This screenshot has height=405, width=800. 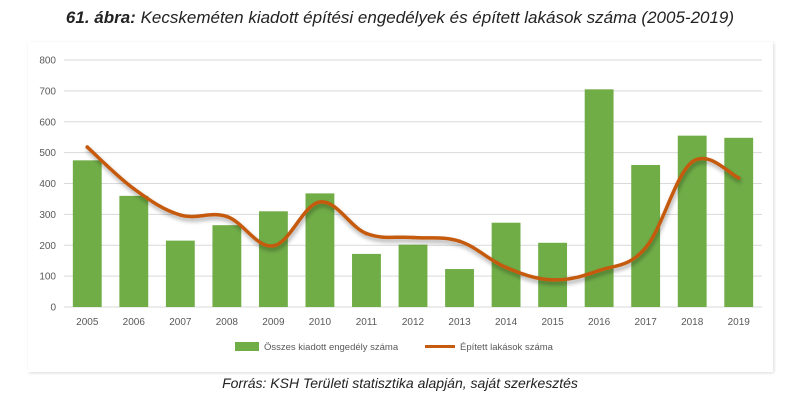 I want to click on x-tick-label: 2007, so click(x=180, y=322).